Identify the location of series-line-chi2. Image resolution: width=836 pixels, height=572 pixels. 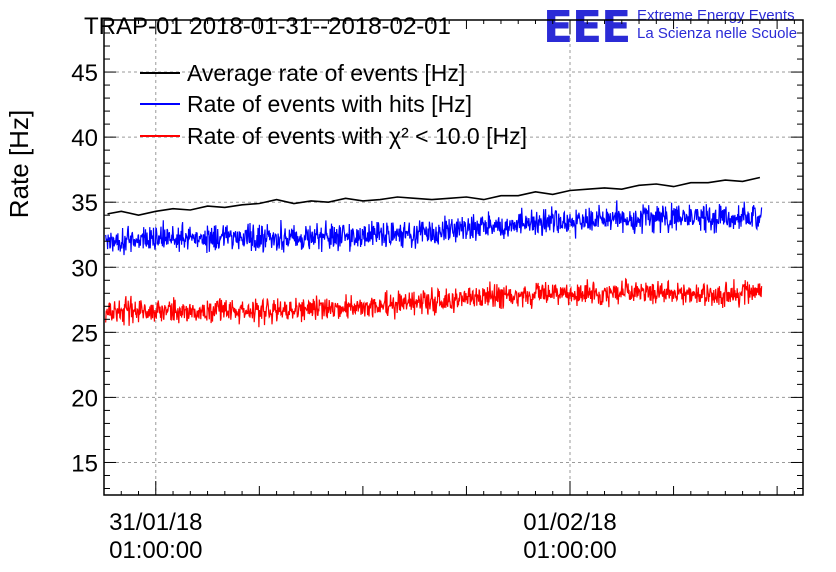
(434, 302).